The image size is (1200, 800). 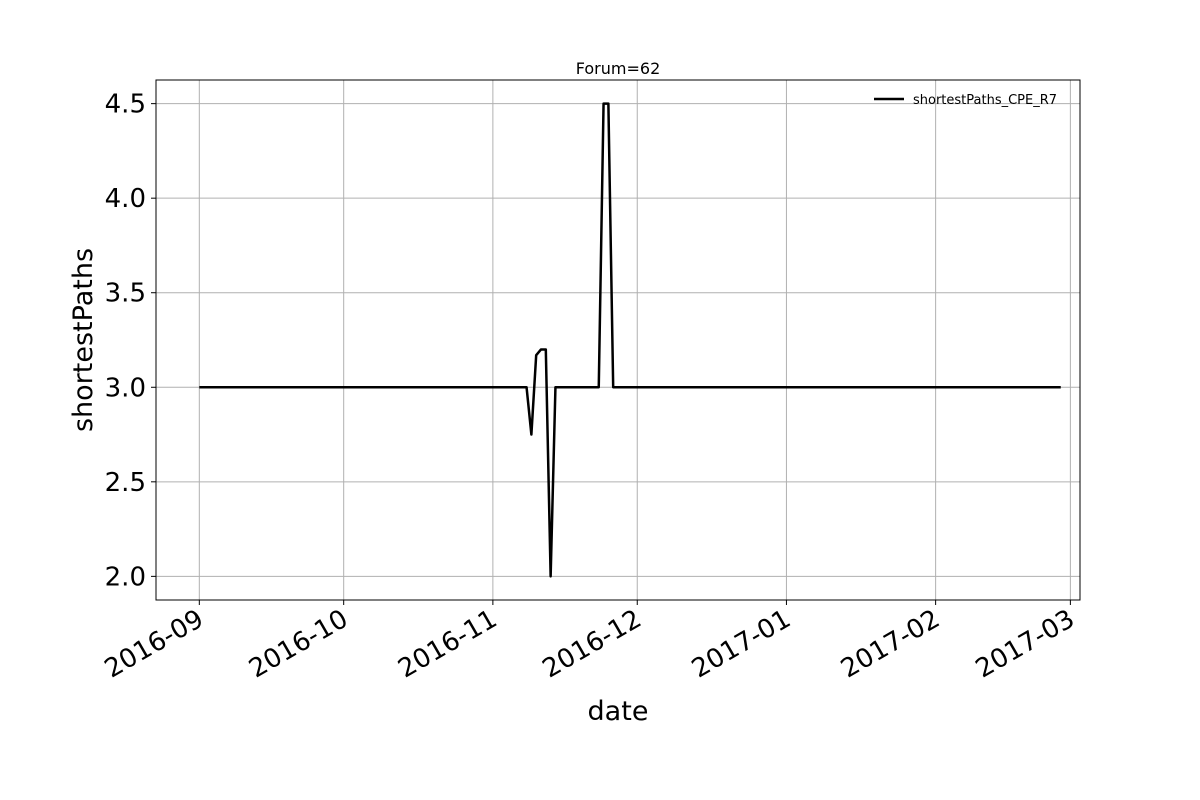 I want to click on x-tick-label: 2016-12, so click(x=592, y=644).